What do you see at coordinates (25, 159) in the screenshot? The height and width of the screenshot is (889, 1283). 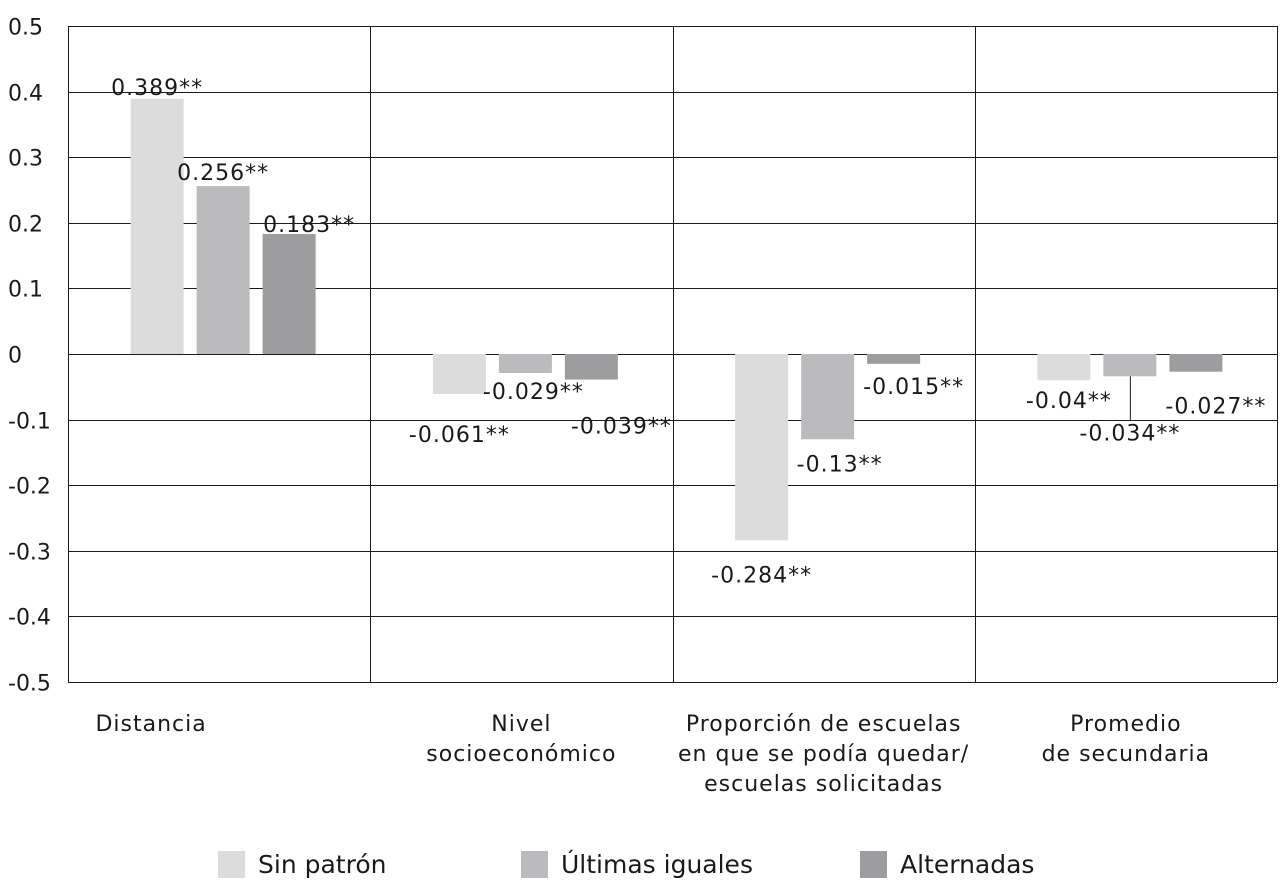 I see `y-tick-label: 0.3` at bounding box center [25, 159].